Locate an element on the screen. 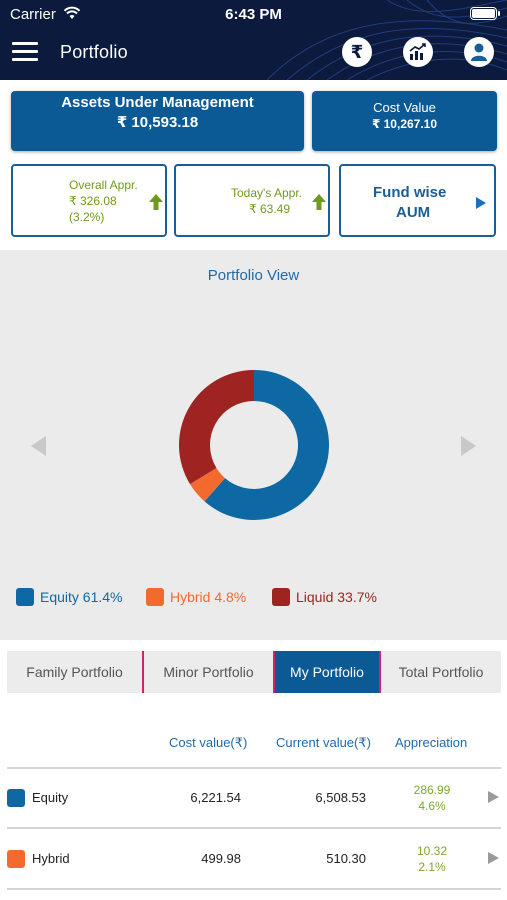 The height and width of the screenshot is (900, 507). legend-label: Liquid 33.7% is located at coordinates (336, 597).